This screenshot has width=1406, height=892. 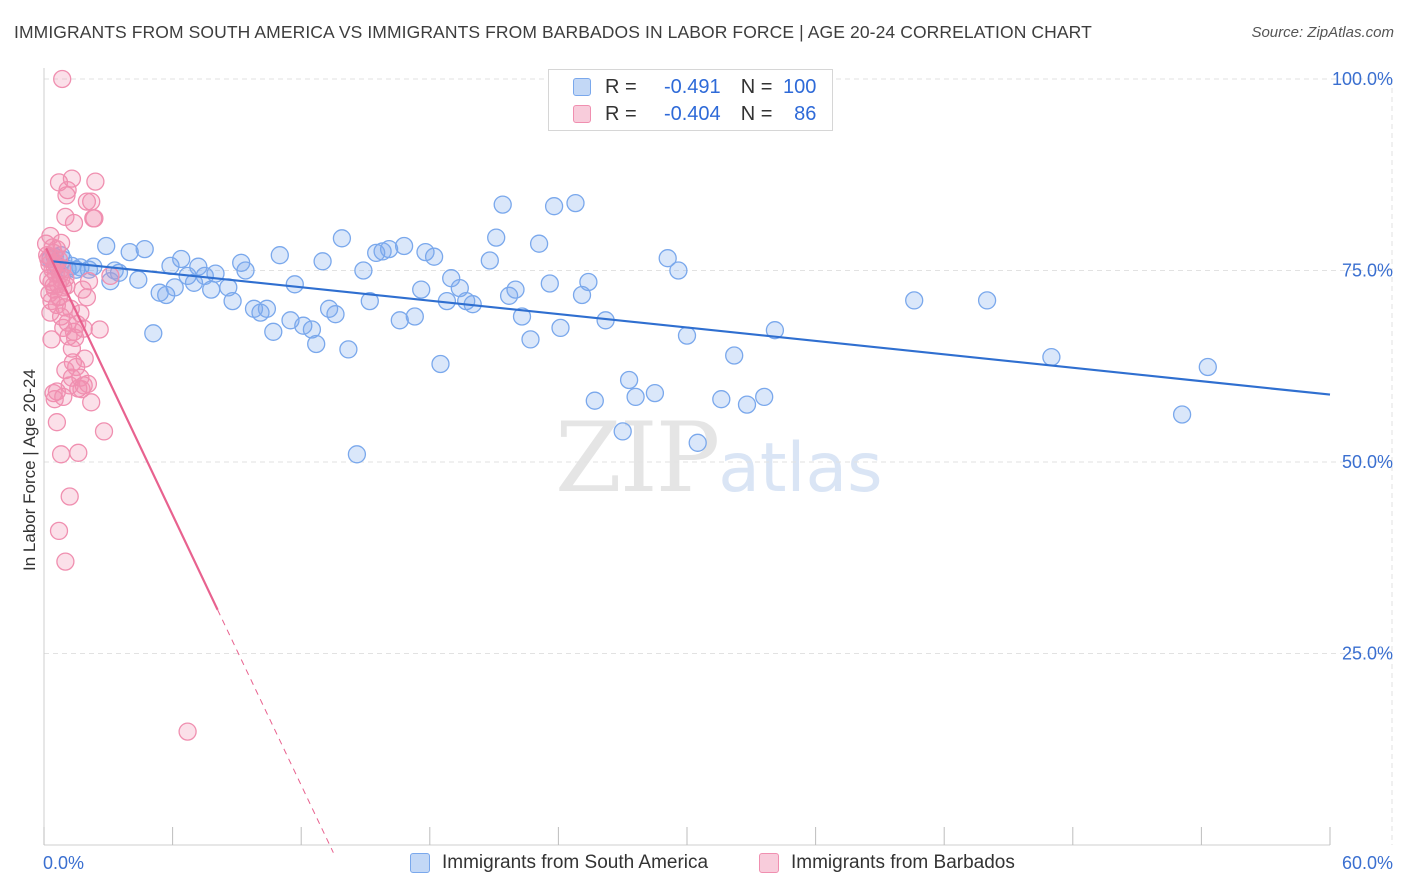 What do you see at coordinates (1367, 654) in the screenshot?
I see `y-tick-label: 25.0%` at bounding box center [1367, 654].